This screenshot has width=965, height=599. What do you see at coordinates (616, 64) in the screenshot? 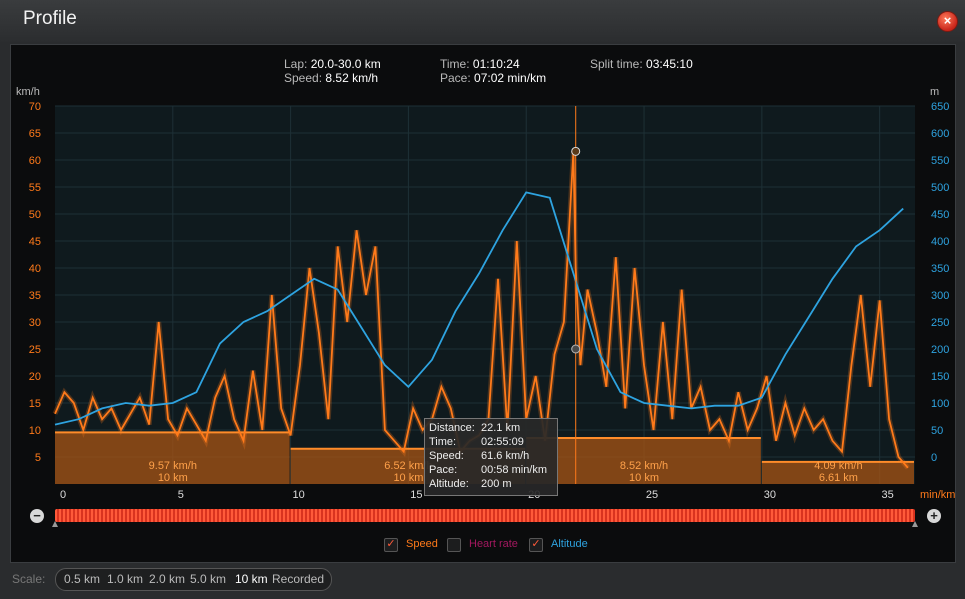
I see `split-label: Split time:` at bounding box center [616, 64].